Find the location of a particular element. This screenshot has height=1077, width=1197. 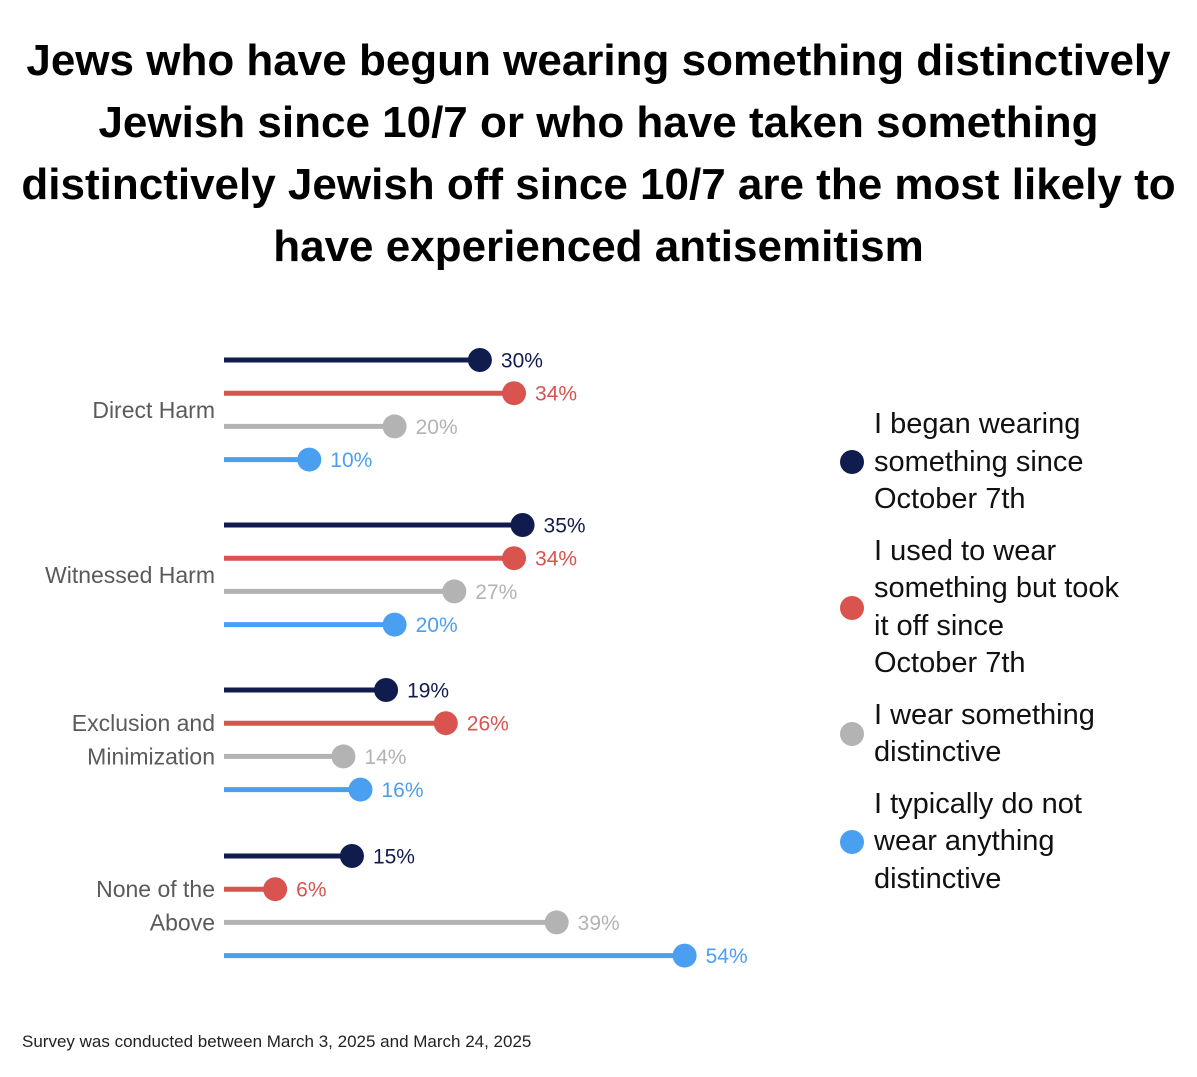

data-label: 16% is located at coordinates (402, 790).